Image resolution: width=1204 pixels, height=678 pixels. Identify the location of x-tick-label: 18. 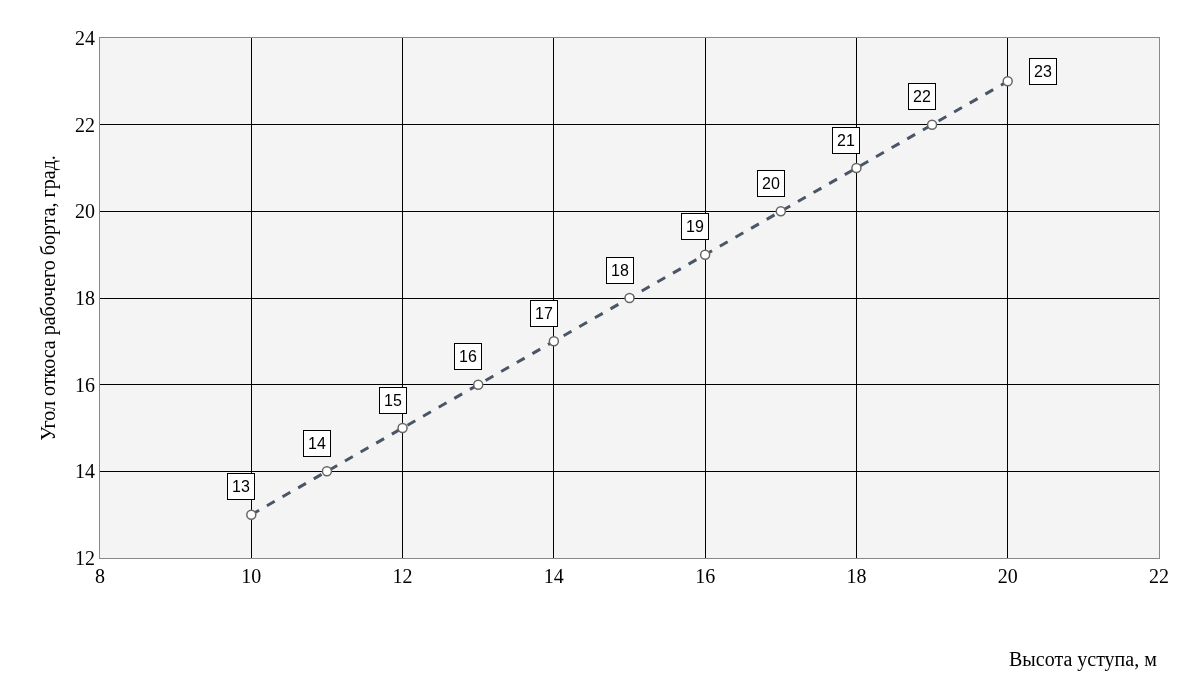
(856, 576).